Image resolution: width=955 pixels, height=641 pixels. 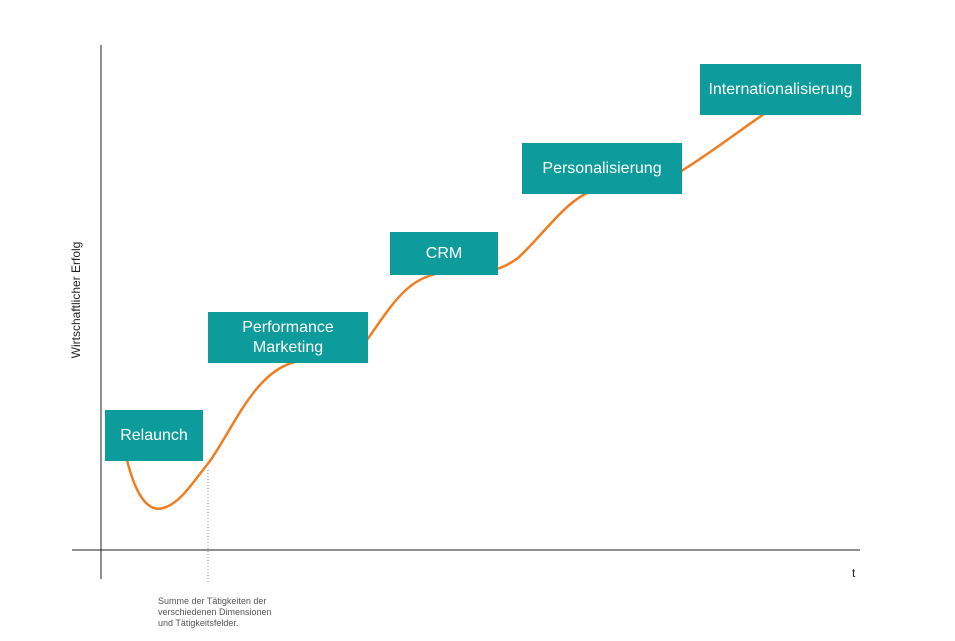 I want to click on footnote-line: verschiedenen Dimensionen, so click(x=215, y=612).